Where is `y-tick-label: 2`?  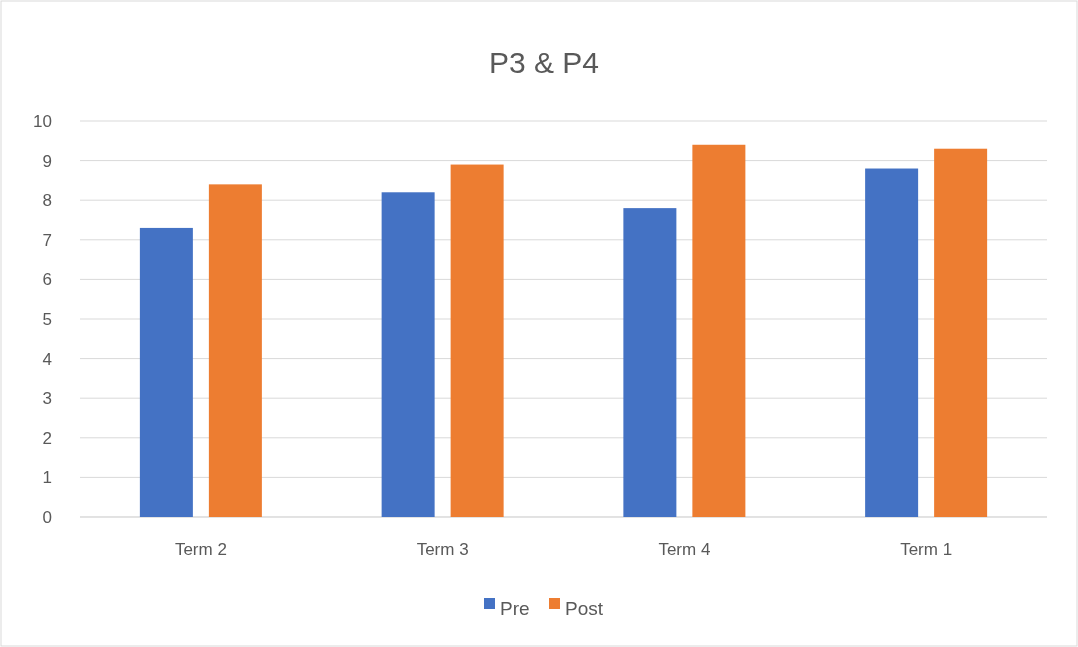 y-tick-label: 2 is located at coordinates (47, 438).